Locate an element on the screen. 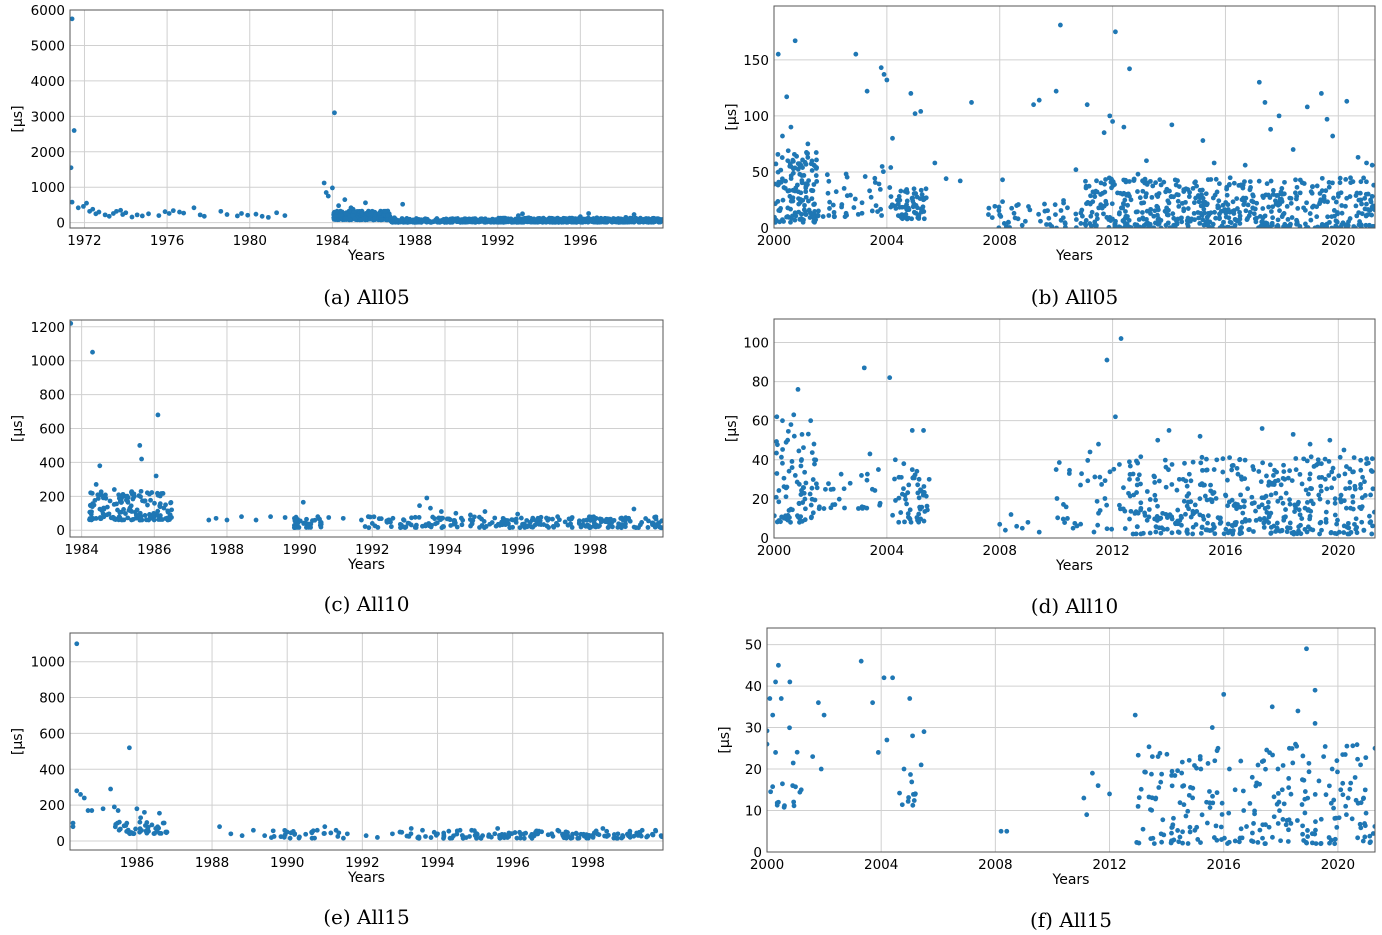 The image size is (1382, 935). panel-caption: (b) All05 is located at coordinates (1074, 297).